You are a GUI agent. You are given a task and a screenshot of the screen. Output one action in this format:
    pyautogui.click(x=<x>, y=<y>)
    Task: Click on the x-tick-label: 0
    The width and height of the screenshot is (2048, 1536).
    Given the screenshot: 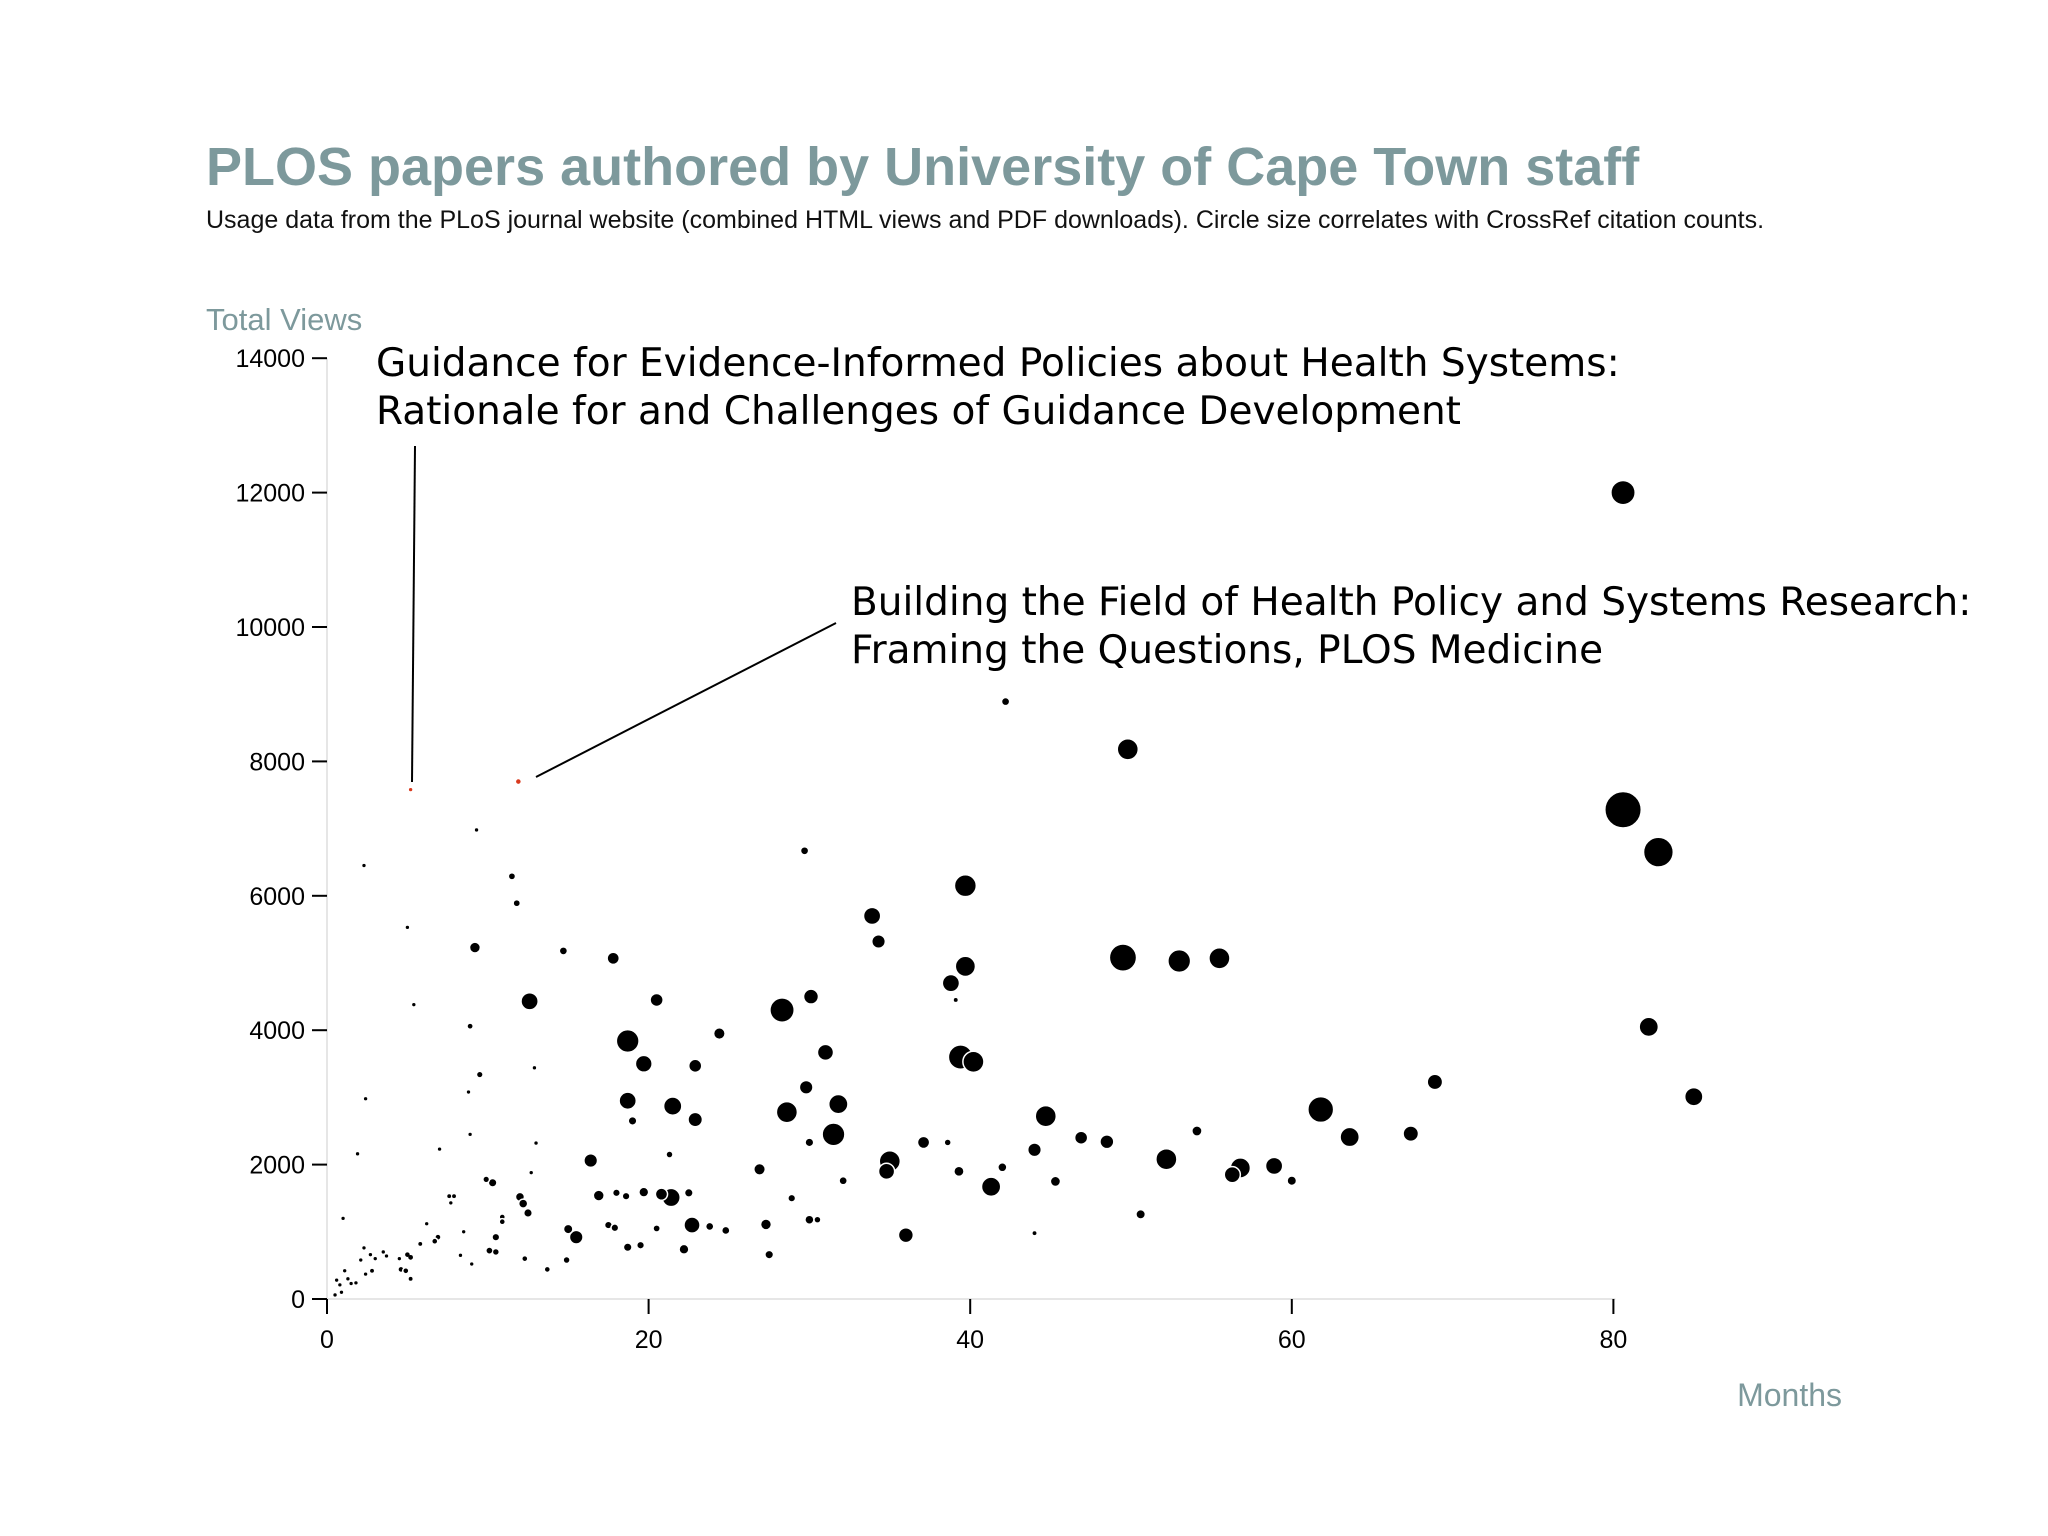 What is the action you would take?
    pyautogui.click(x=327, y=1340)
    